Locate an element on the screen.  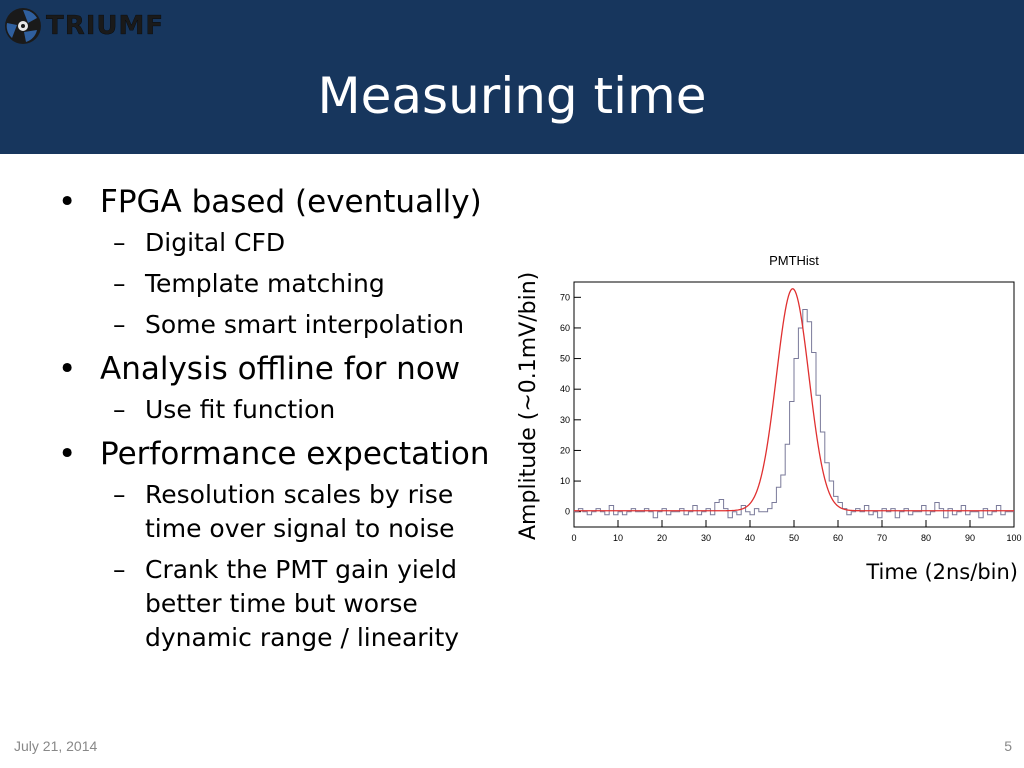
slide-title: Measuring time is located at coordinates (512, 96).